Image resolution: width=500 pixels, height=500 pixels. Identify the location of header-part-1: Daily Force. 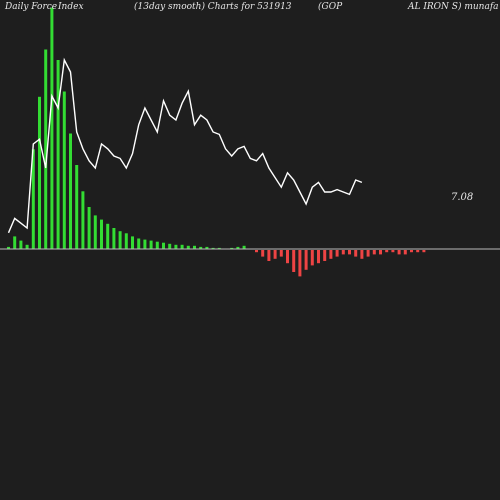
(31, 7).